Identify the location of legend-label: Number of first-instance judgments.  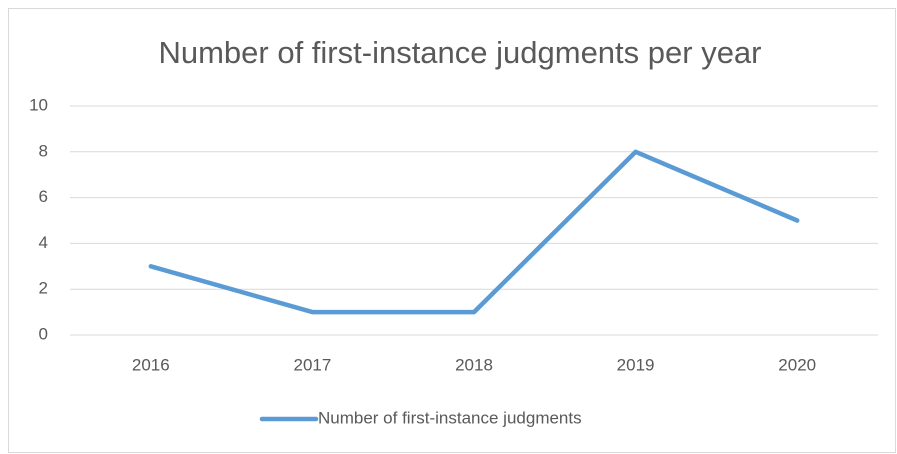
(450, 417).